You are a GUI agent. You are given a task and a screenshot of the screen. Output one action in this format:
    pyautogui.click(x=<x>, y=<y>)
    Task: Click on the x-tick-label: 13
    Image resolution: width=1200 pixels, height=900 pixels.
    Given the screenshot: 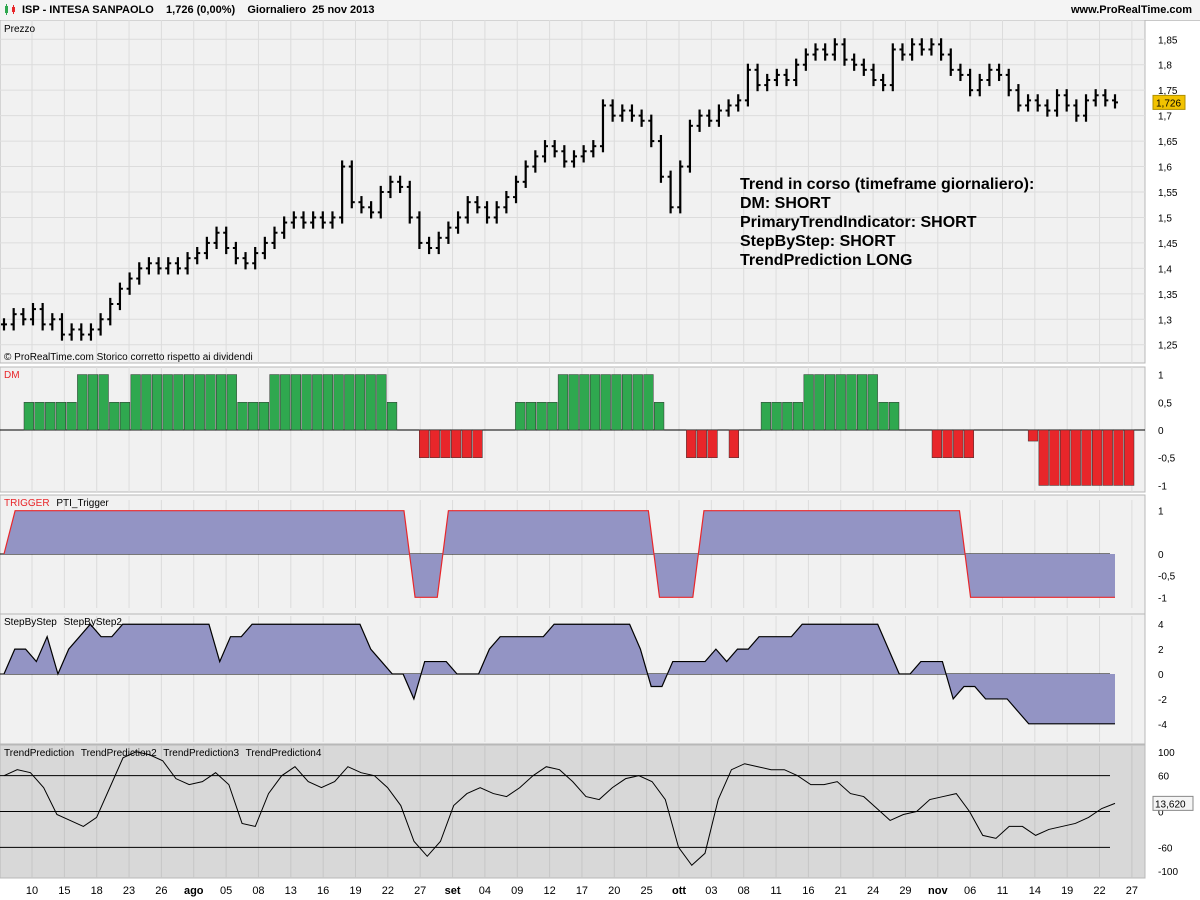 What is the action you would take?
    pyautogui.click(x=291, y=891)
    